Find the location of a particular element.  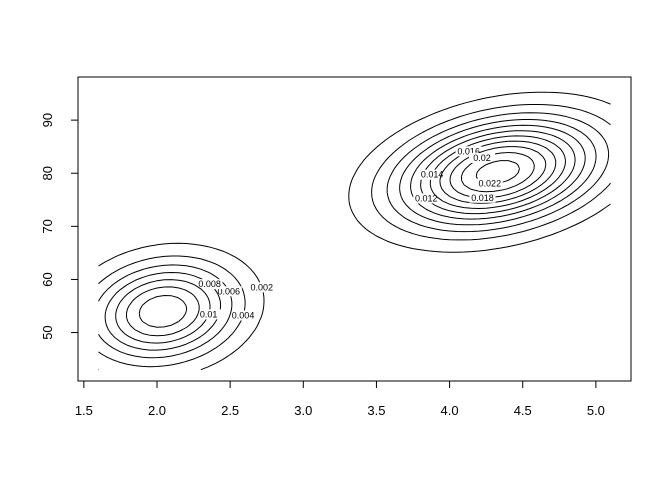

contour-label: 0.008 is located at coordinates (209, 284).